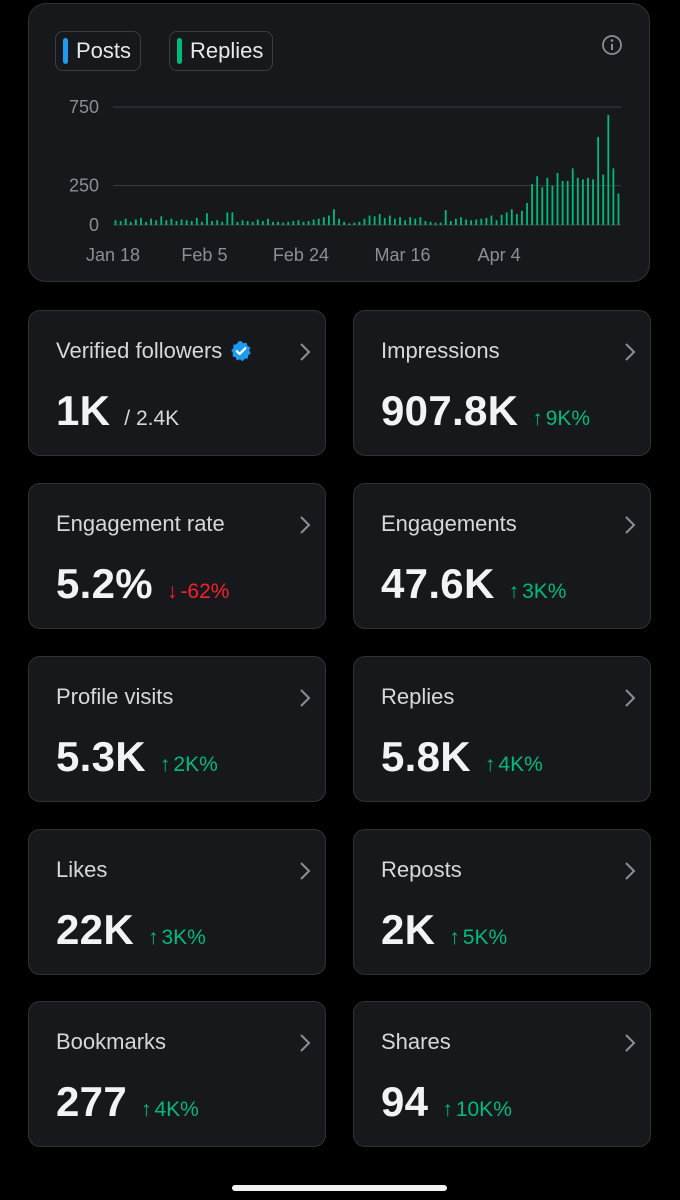  What do you see at coordinates (98, 51) in the screenshot?
I see `legend-posts-toggle: Posts` at bounding box center [98, 51].